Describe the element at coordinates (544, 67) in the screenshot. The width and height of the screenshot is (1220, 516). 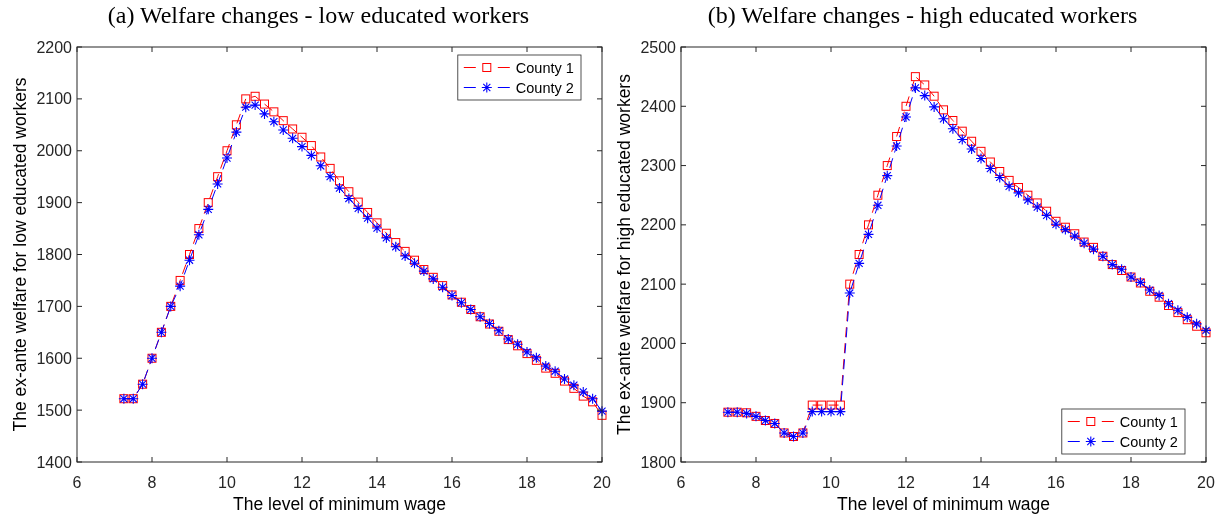
I see `legend-label: County 1` at that location.